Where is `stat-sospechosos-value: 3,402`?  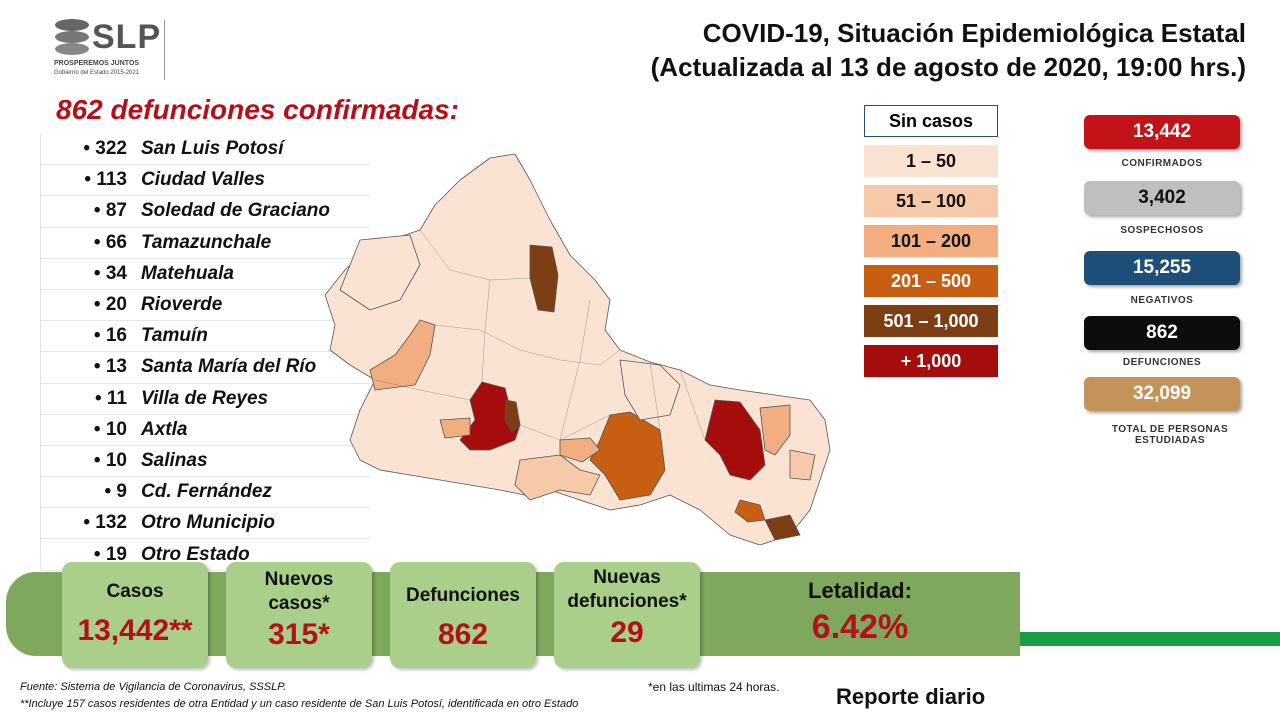 stat-sospechosos-value: 3,402 is located at coordinates (1162, 198).